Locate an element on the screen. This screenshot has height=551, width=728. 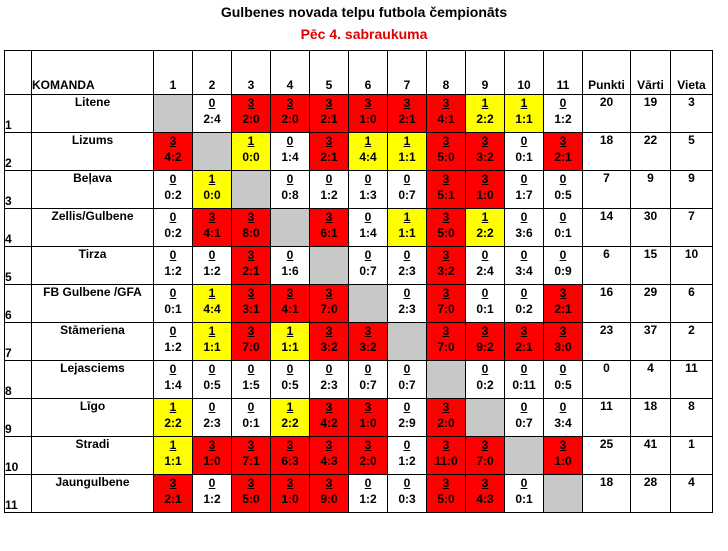
match-points: 1 is located at coordinates (173, 407).